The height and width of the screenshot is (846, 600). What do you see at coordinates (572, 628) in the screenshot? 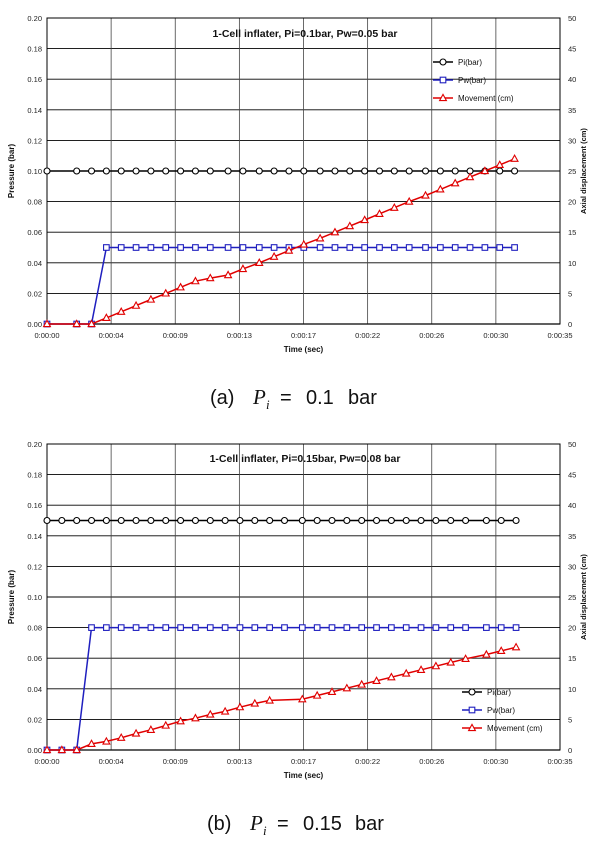
I see `y2-tick-label: 20` at bounding box center [572, 628].